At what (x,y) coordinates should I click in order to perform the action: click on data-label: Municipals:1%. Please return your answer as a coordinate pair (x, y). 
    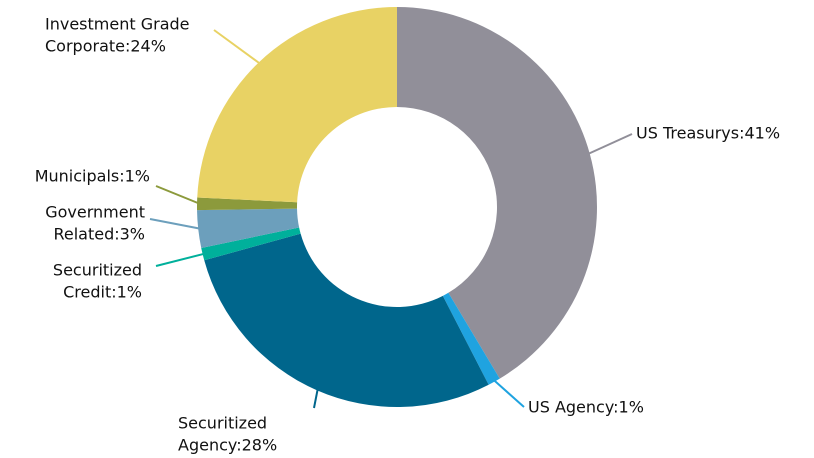
    Looking at the image, I should click on (92, 176).